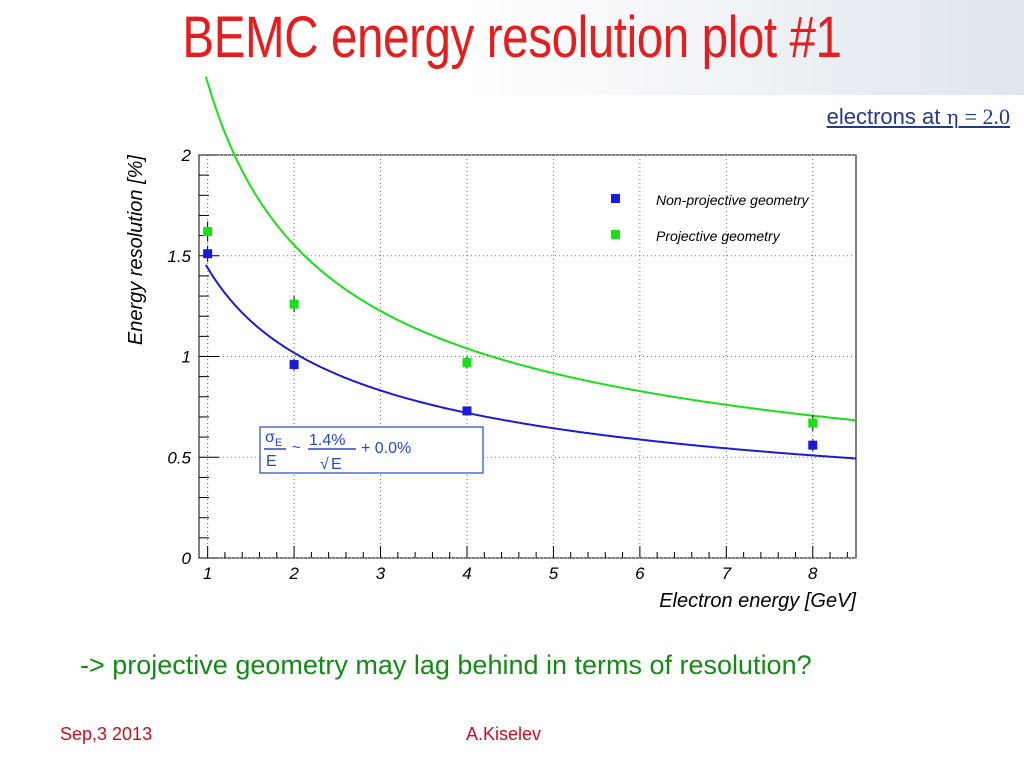 The height and width of the screenshot is (768, 1024). I want to click on y-axis-title: Energy resolution [%], so click(136, 250).